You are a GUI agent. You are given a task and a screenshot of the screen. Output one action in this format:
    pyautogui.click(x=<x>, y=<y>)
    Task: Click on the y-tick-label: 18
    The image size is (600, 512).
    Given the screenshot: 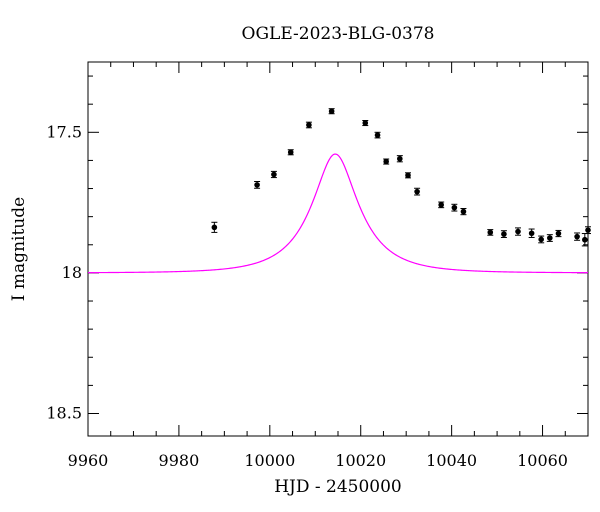 What is the action you would take?
    pyautogui.click(x=72, y=272)
    